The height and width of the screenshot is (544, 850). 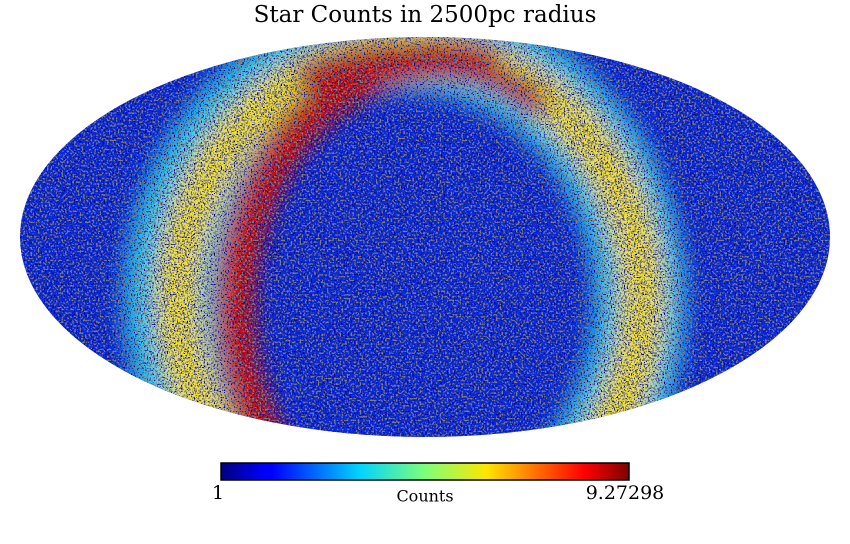 I want to click on colorbar-min-label: 1, so click(x=218, y=493).